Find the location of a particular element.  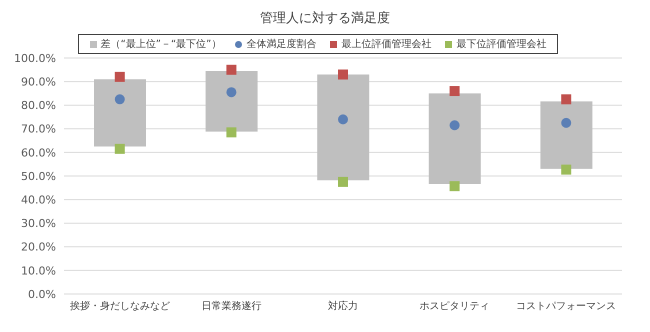

y-tick-label: 40.0% is located at coordinates (38, 200).